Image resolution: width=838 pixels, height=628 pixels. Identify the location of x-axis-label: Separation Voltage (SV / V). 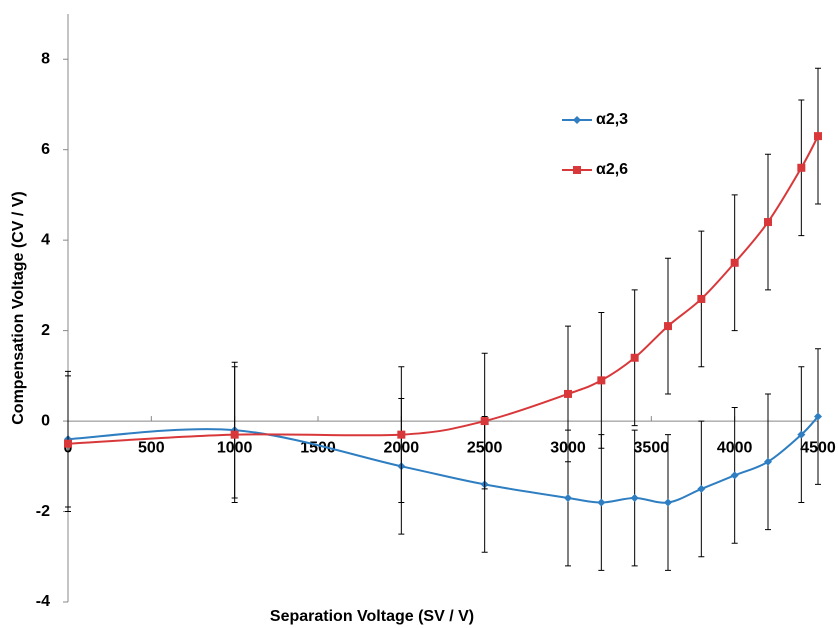
(372, 616).